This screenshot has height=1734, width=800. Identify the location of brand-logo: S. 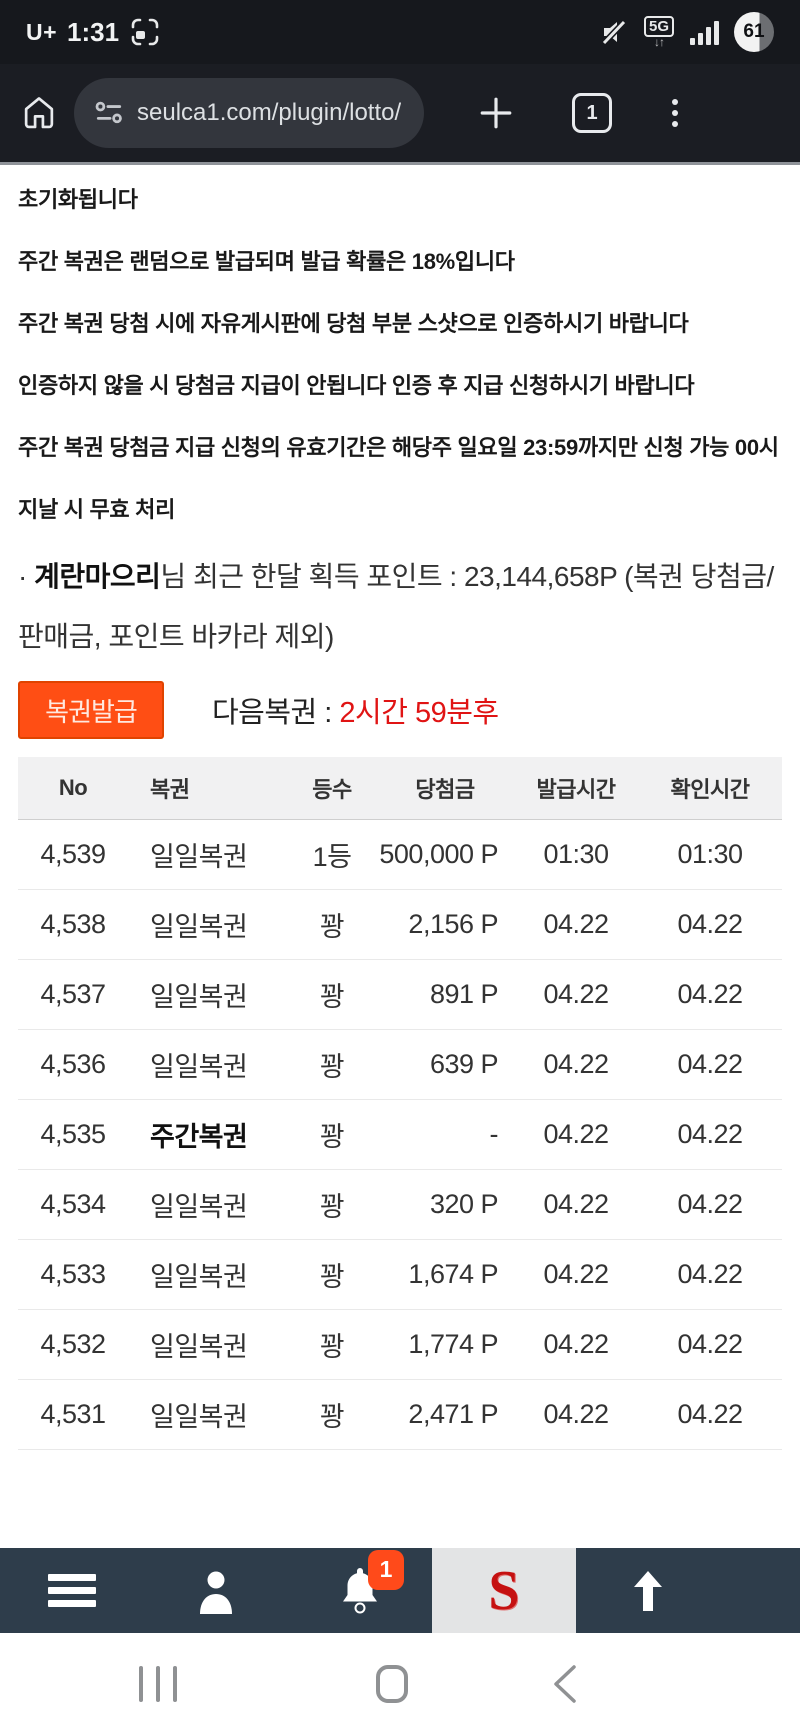
(504, 1590).